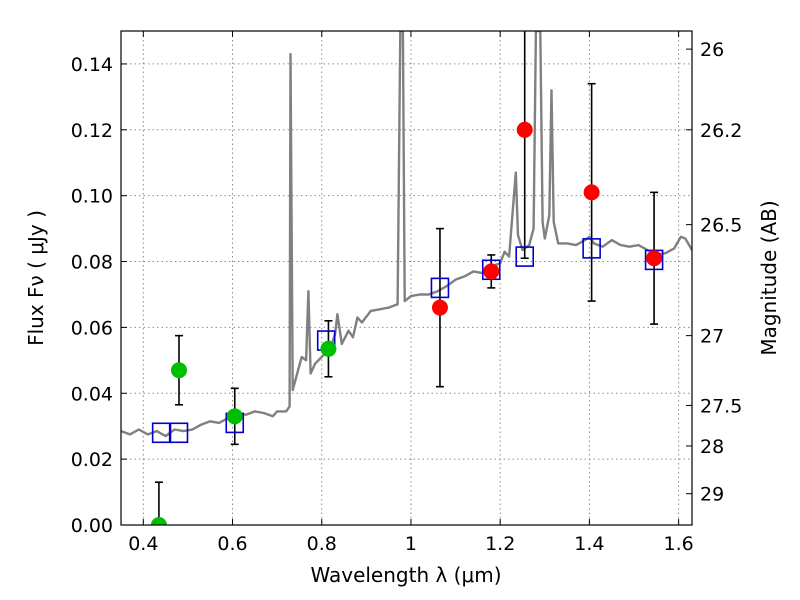 This screenshot has width=800, height=600. What do you see at coordinates (92, 526) in the screenshot?
I see `y-tick-label: 0.00` at bounding box center [92, 526].